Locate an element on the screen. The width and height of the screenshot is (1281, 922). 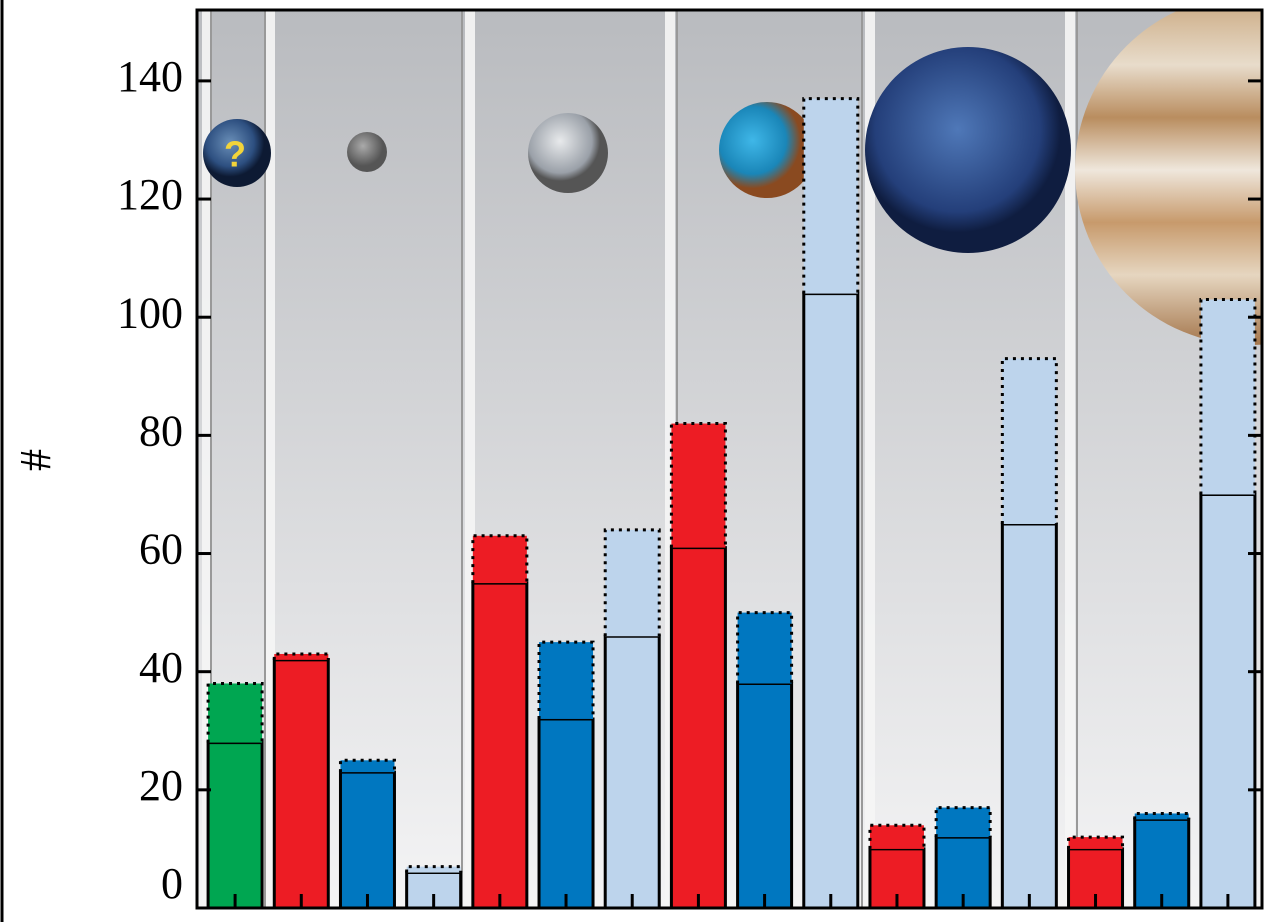
y-tick-label: 100 is located at coordinates (150, 312).